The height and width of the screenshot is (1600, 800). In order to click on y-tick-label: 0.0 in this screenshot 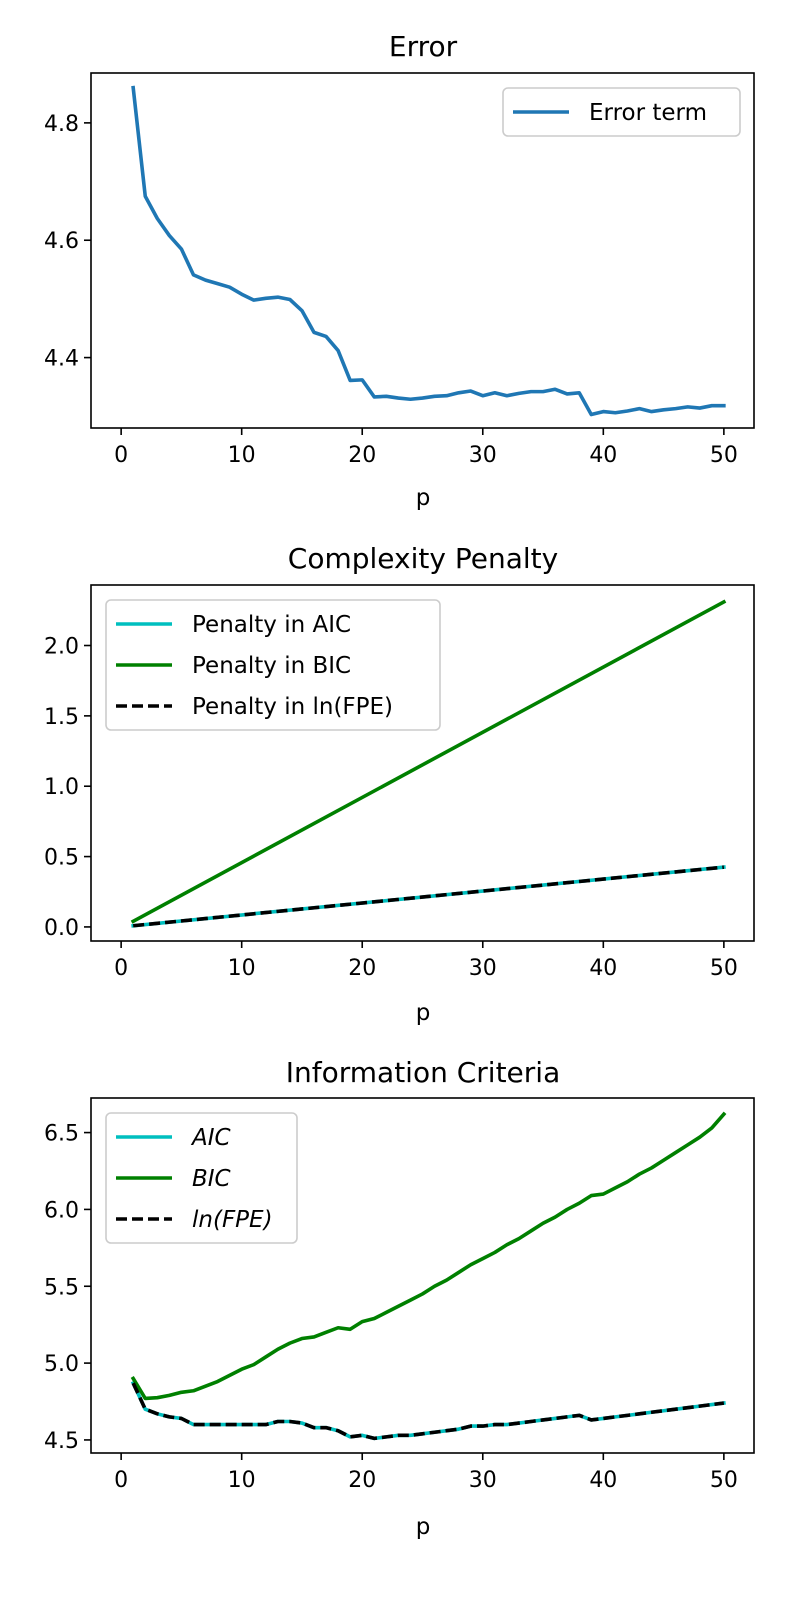, I will do `click(61, 928)`.